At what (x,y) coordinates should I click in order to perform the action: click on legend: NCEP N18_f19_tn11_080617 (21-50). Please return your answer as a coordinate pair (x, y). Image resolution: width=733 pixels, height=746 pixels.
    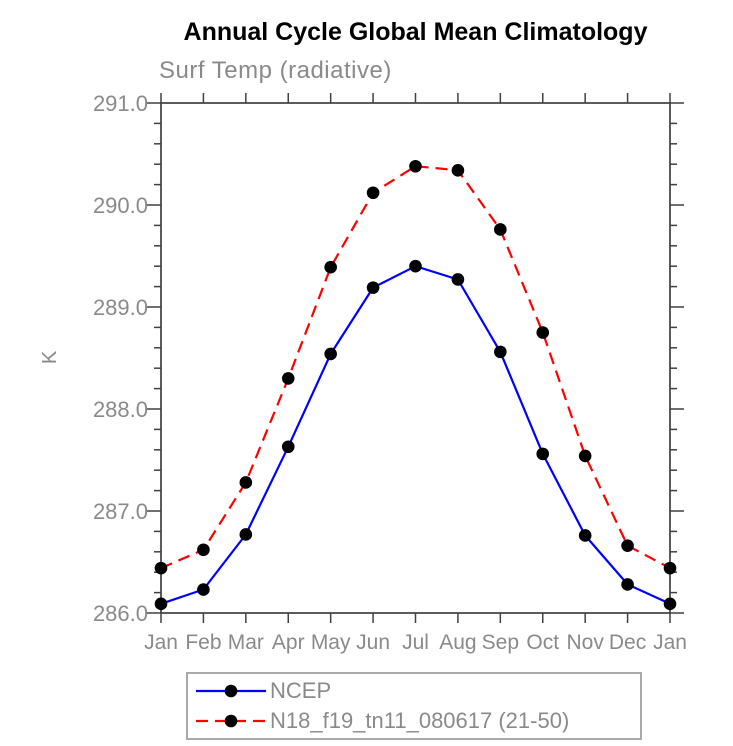
    Looking at the image, I should click on (414, 706).